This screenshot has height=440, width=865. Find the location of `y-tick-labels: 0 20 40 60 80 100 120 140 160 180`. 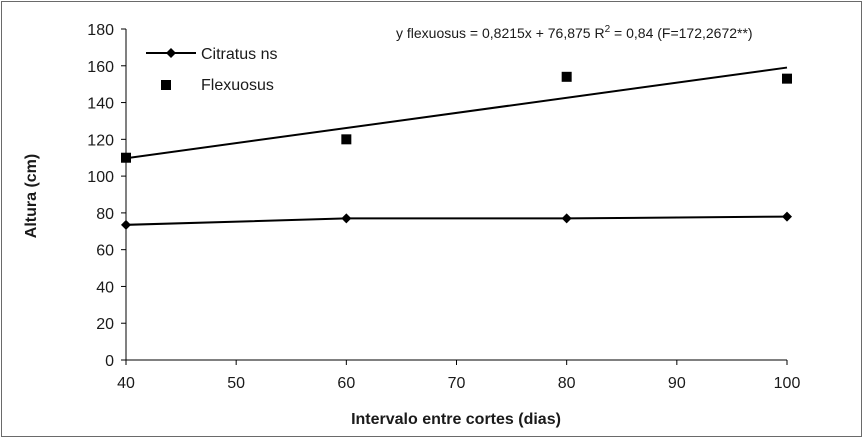

y-tick-labels: 0 20 40 60 80 100 120 140 160 180 is located at coordinates (100, 196).